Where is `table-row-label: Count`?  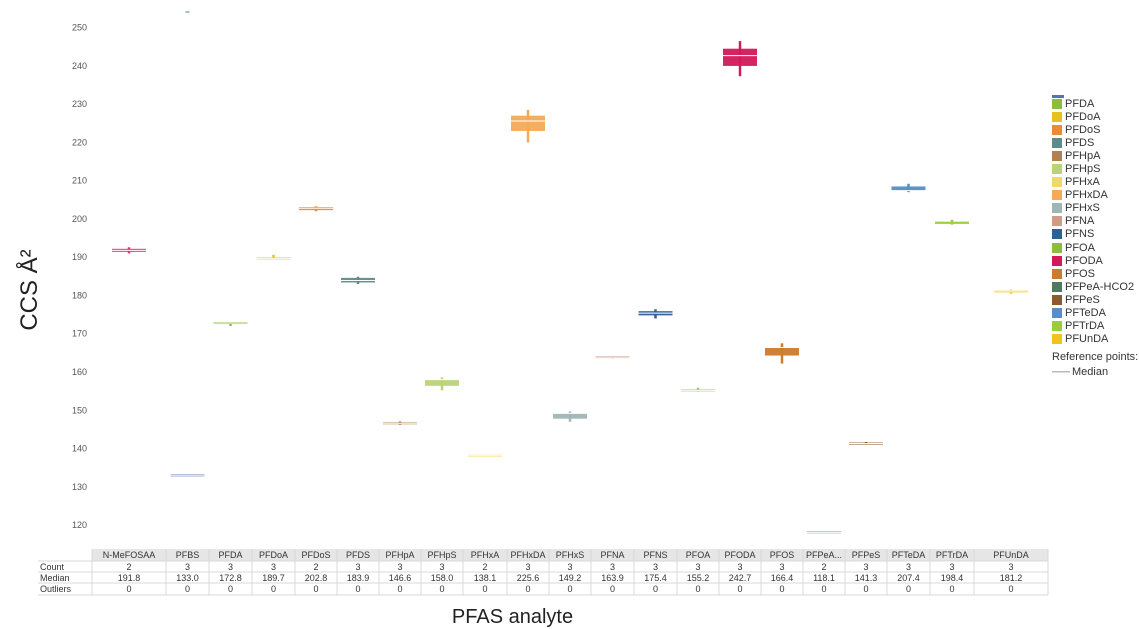
table-row-label: Count is located at coordinates (52, 567).